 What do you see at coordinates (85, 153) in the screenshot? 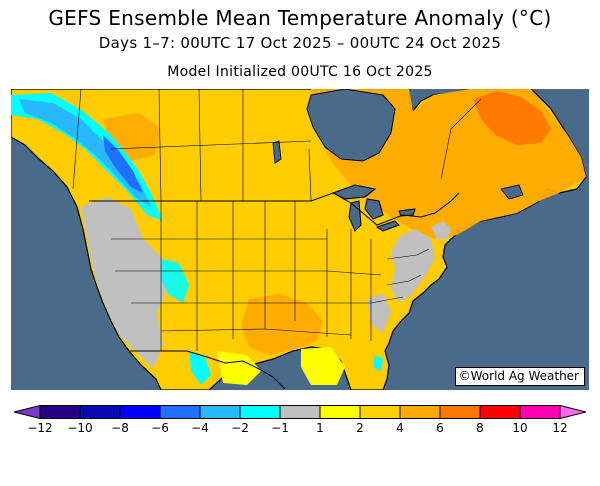
I see `cool-anomaly-blue-northwest` at bounding box center [85, 153].